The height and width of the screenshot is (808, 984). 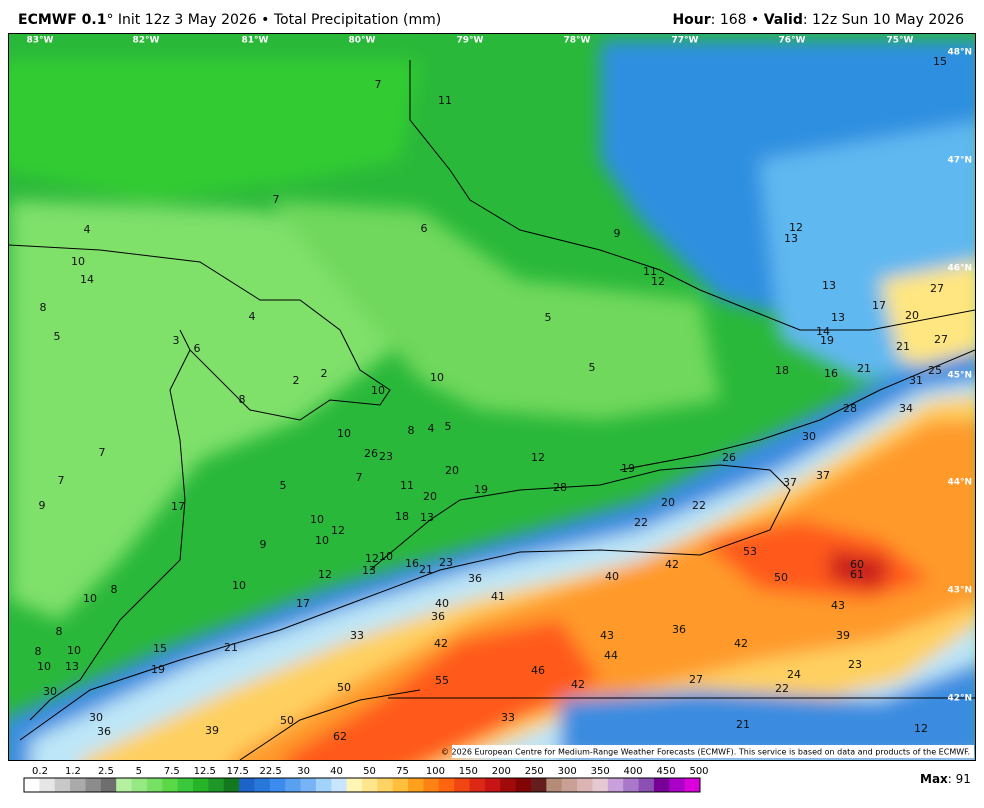 I want to click on precip-value: 36, so click(x=104, y=731).